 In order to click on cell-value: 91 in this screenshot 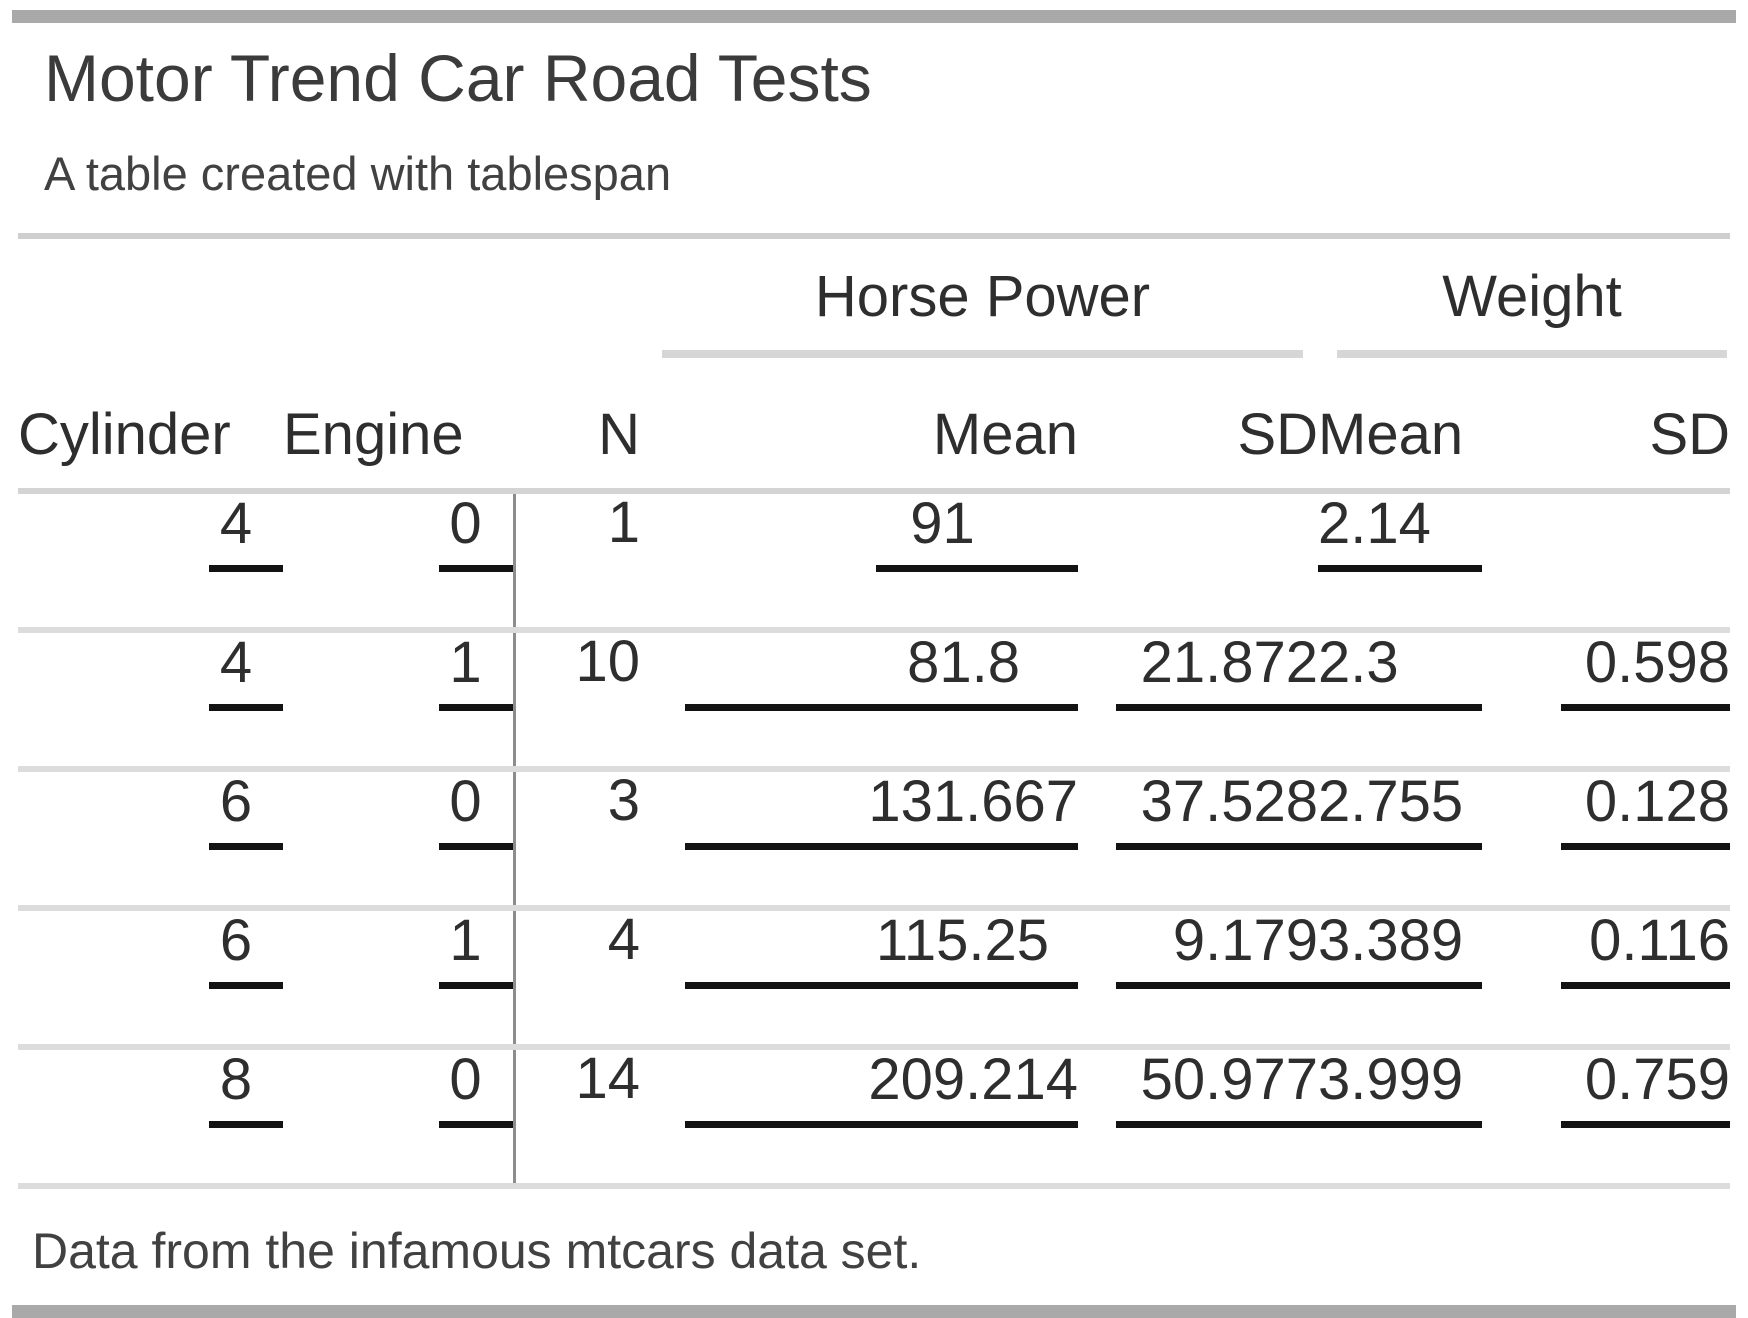, I will do `click(977, 533)`.